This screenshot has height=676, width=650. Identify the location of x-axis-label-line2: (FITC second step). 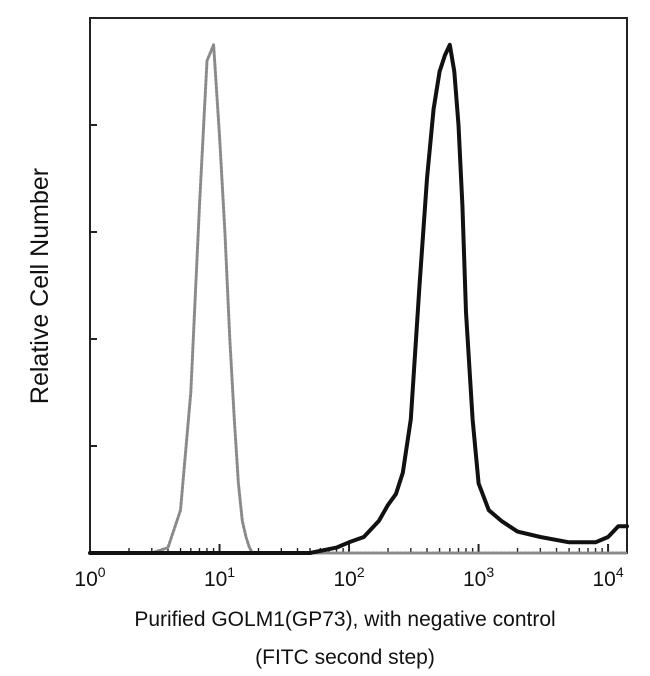
(345, 657).